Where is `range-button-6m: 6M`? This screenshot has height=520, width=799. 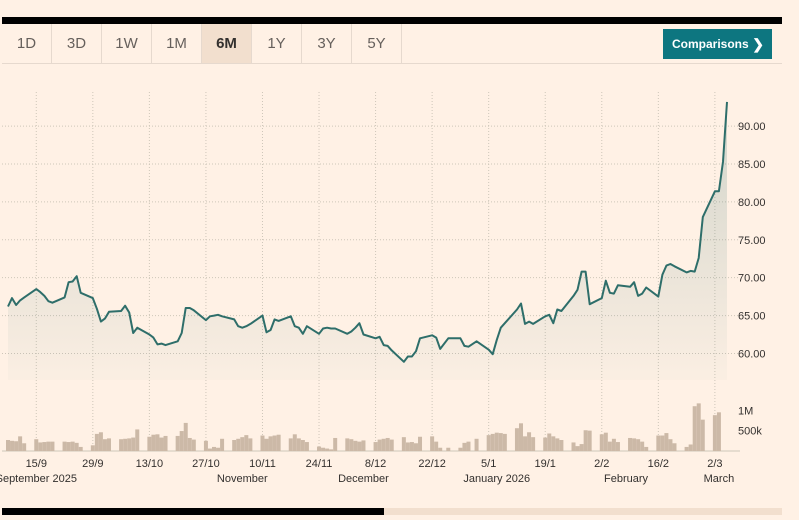
range-button-6m: 6M is located at coordinates (227, 43).